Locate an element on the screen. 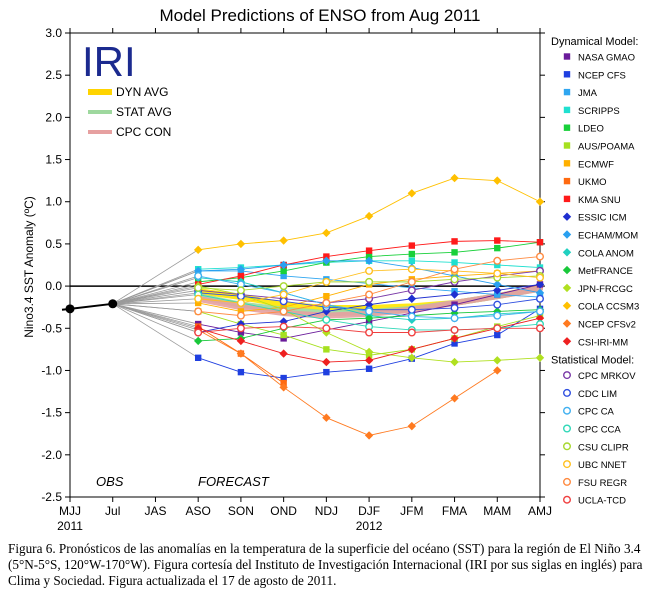 The image size is (667, 595). legend-item-label: LDEO is located at coordinates (591, 129).